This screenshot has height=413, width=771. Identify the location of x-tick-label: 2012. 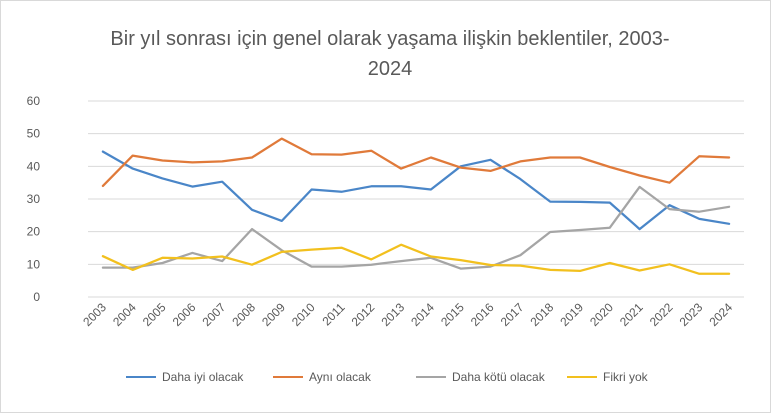
(363, 314).